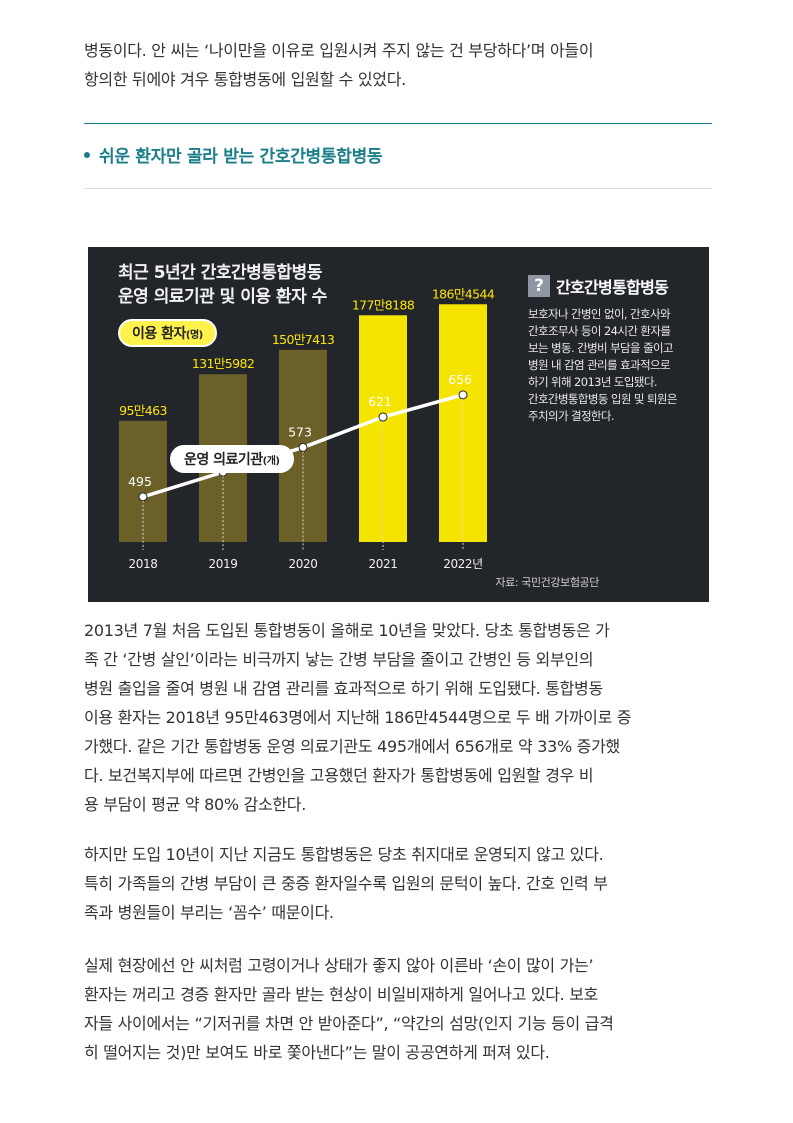 The width and height of the screenshot is (793, 1123). What do you see at coordinates (593, 382) in the screenshot?
I see `info-line: 하기 위해 2013년 도입됐다.` at bounding box center [593, 382].